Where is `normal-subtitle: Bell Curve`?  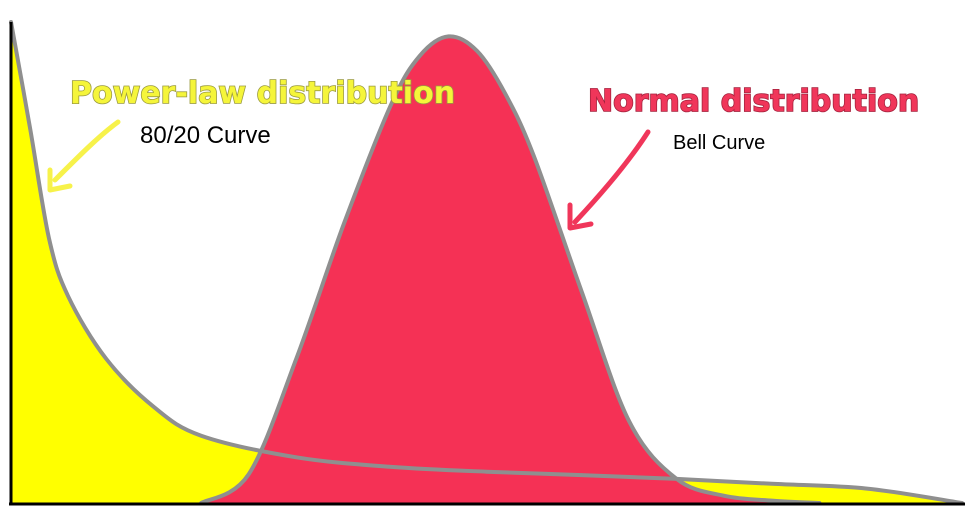 normal-subtitle: Bell Curve is located at coordinates (719, 143).